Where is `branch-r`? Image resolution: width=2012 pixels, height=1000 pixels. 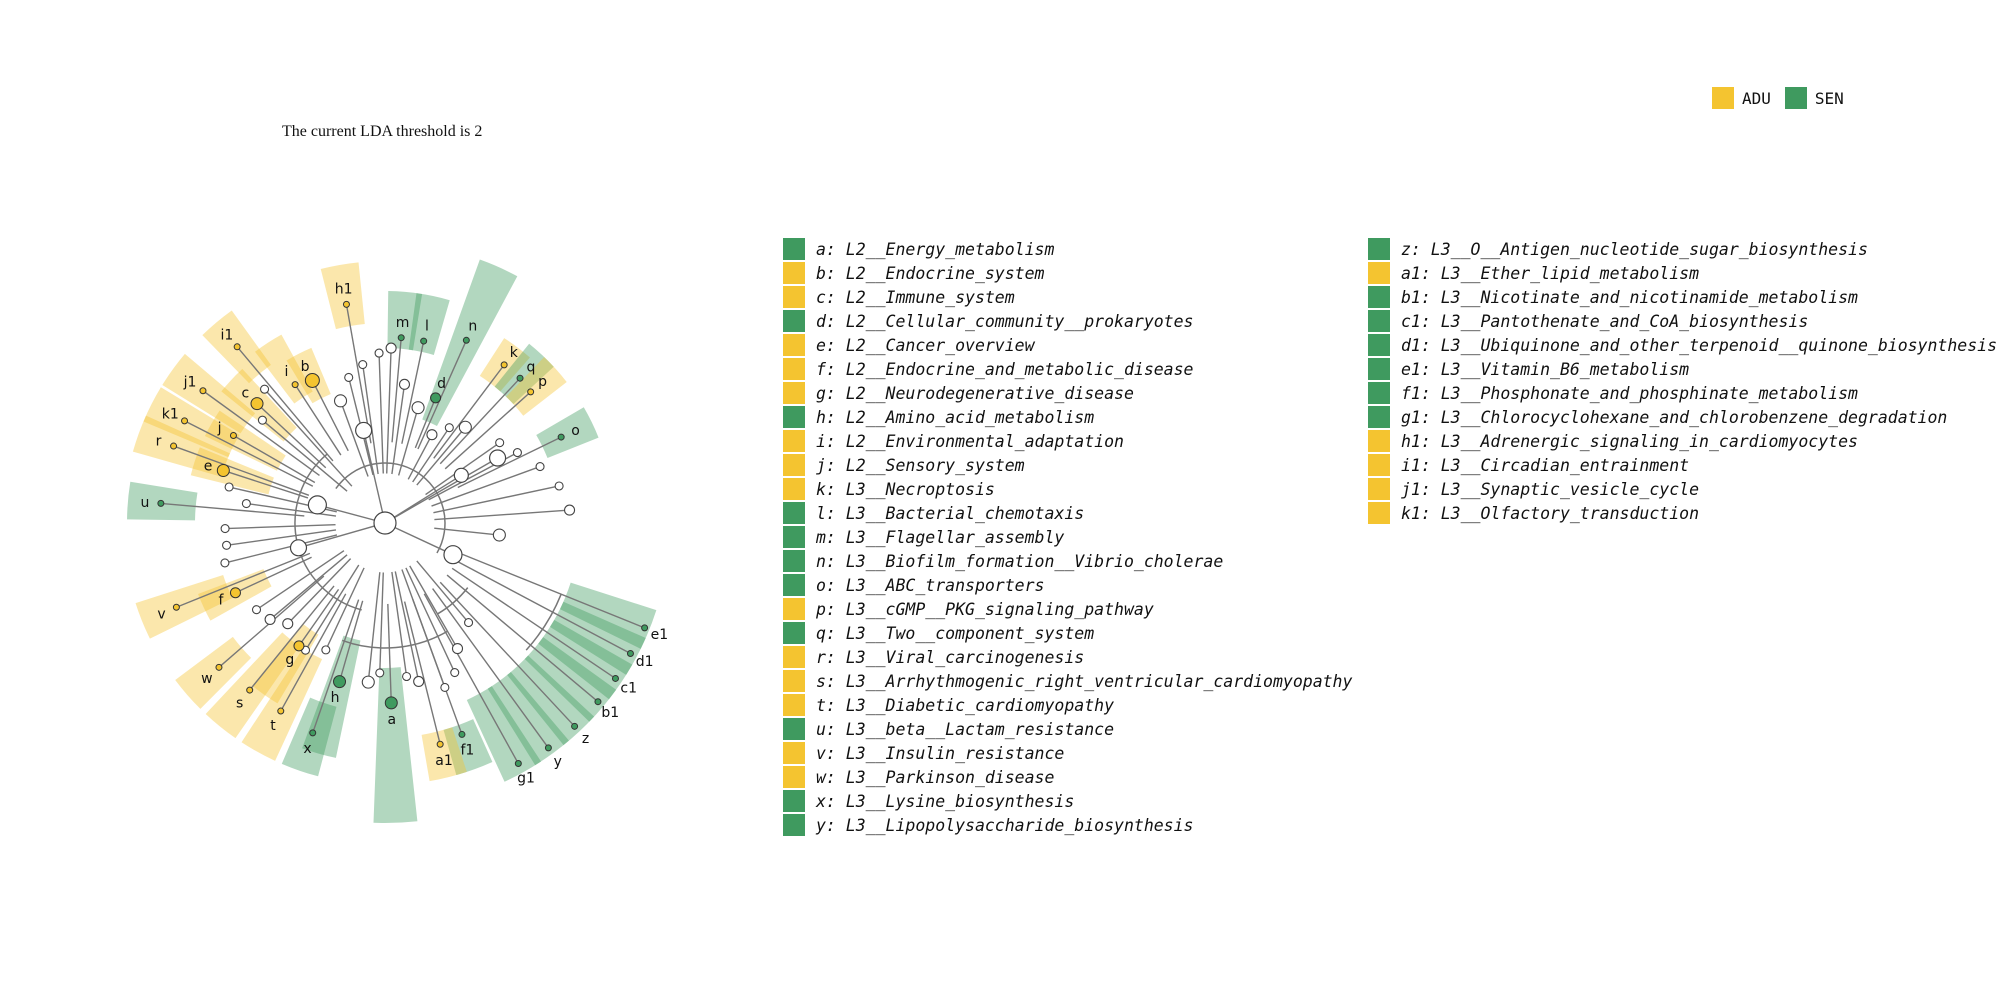
branch-r is located at coordinates (241, 470).